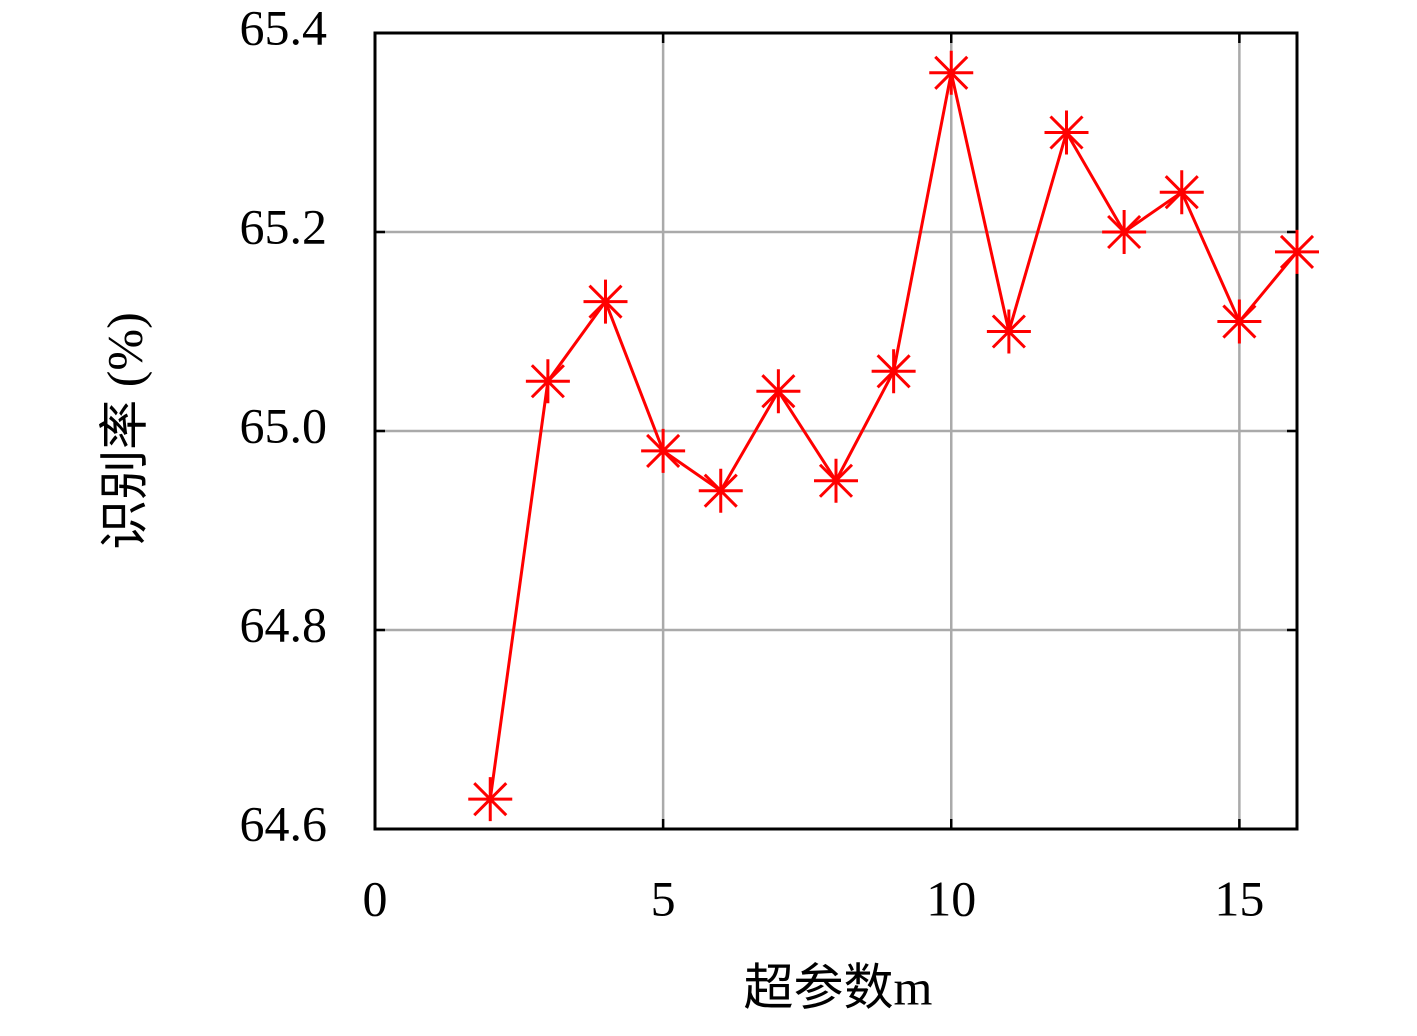  I want to click on y-tick-label: 64.8, so click(284, 624).